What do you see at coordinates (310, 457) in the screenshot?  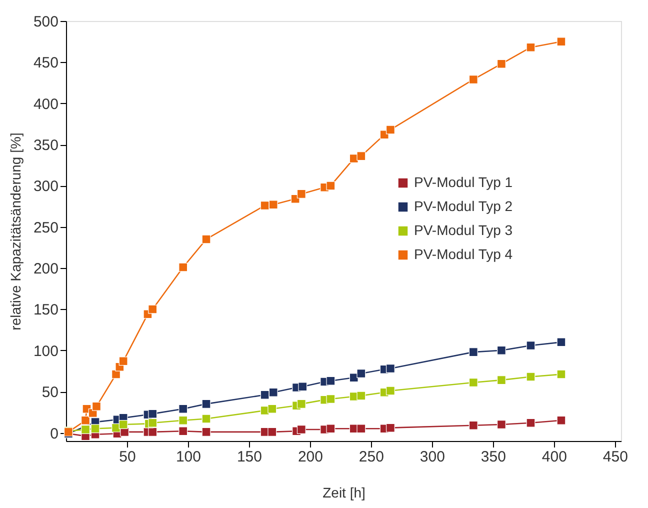 I see `x-tick-label: 200` at bounding box center [310, 457].